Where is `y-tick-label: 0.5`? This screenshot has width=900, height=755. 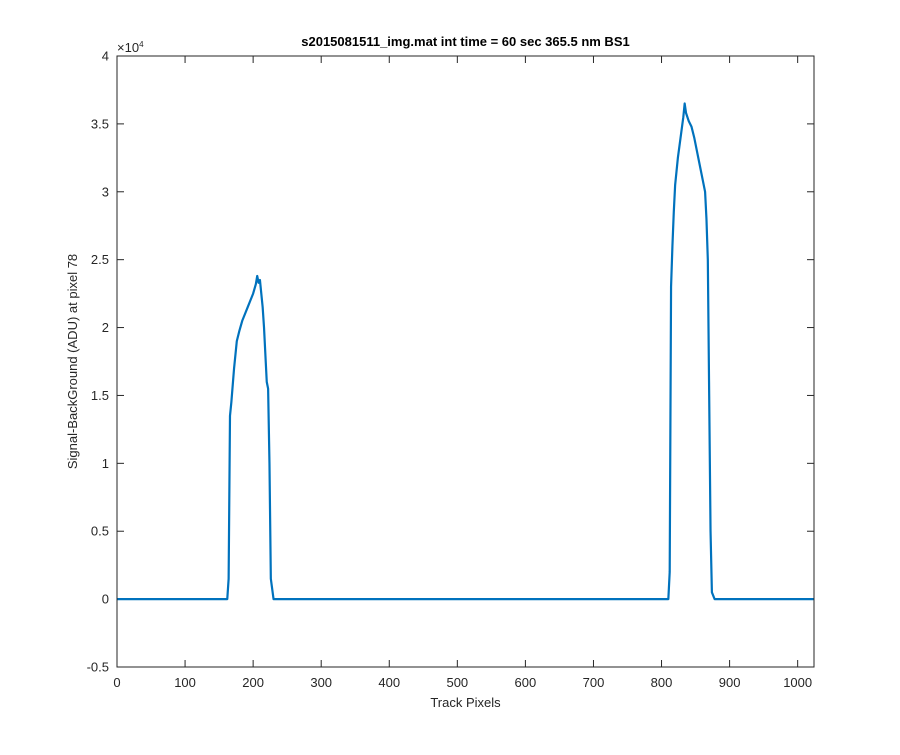 y-tick-label: 0.5 is located at coordinates (100, 531).